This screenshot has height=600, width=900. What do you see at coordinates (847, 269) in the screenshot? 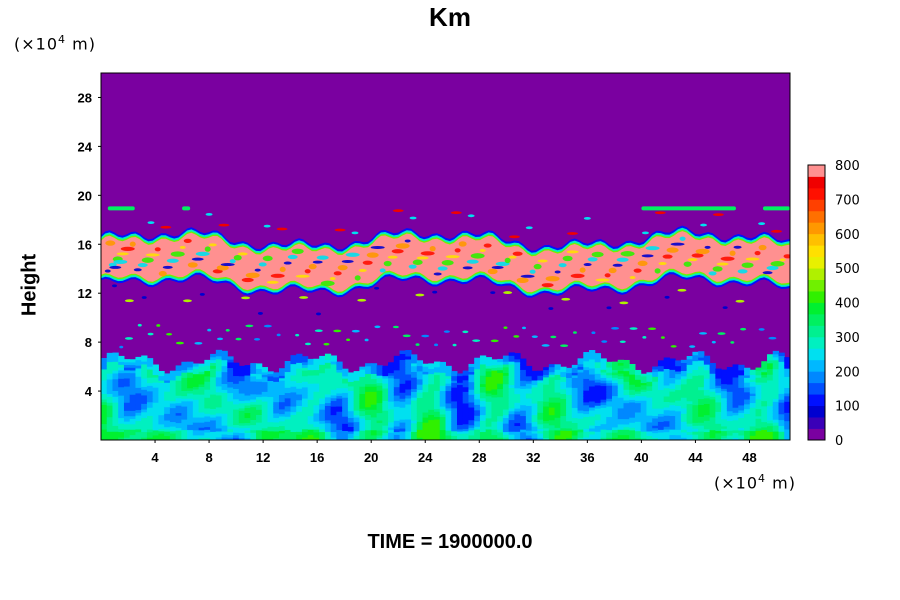
I see `colorbar-tick-label: 500` at bounding box center [847, 269].